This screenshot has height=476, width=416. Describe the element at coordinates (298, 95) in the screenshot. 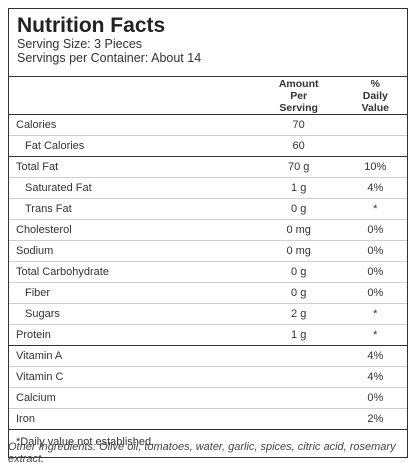

I see `amount-column-header: Amount Per Serving` at that location.